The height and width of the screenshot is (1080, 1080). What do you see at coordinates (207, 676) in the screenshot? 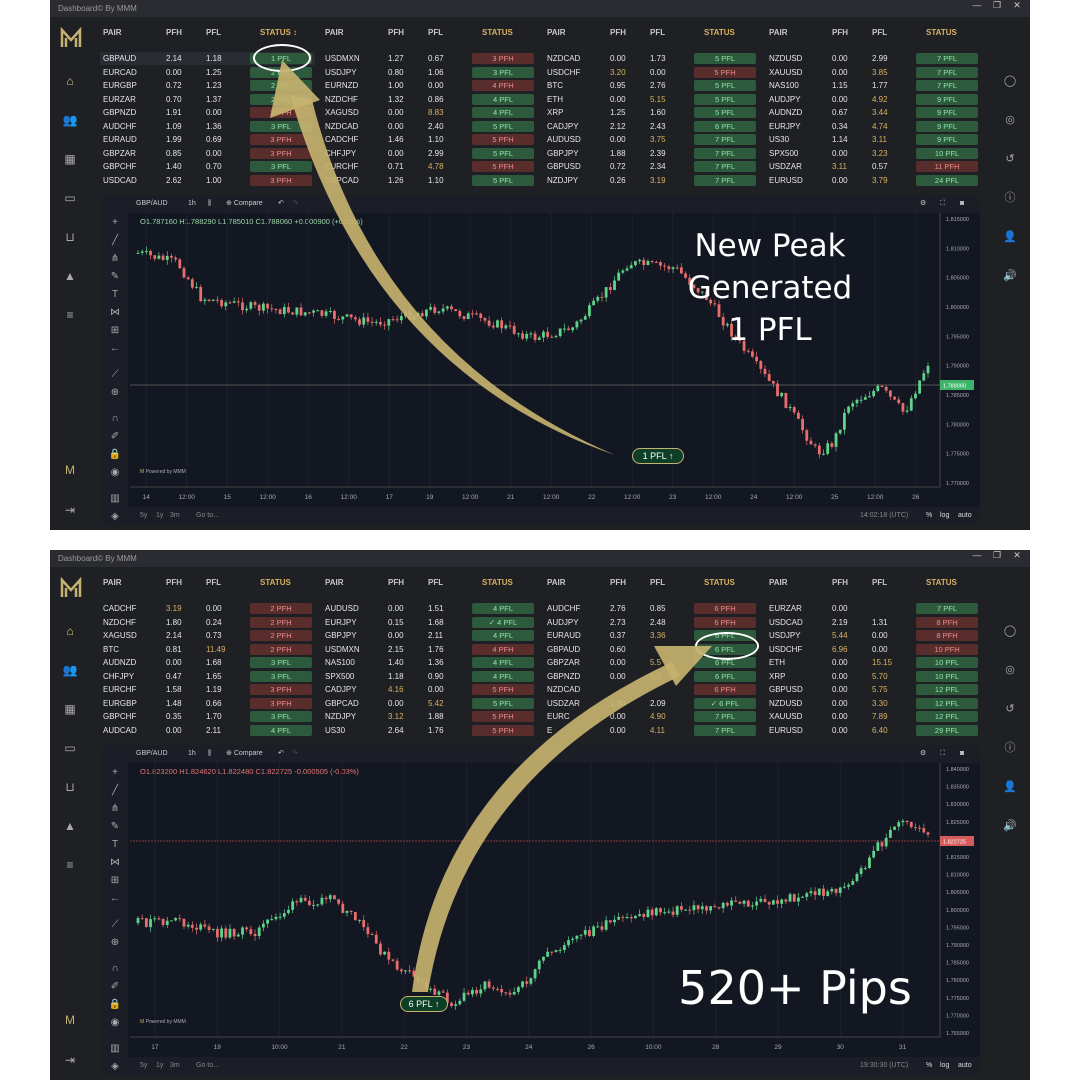
I see `table-row: CHFJPY 0.47 1.65 3 PFL` at bounding box center [207, 676].